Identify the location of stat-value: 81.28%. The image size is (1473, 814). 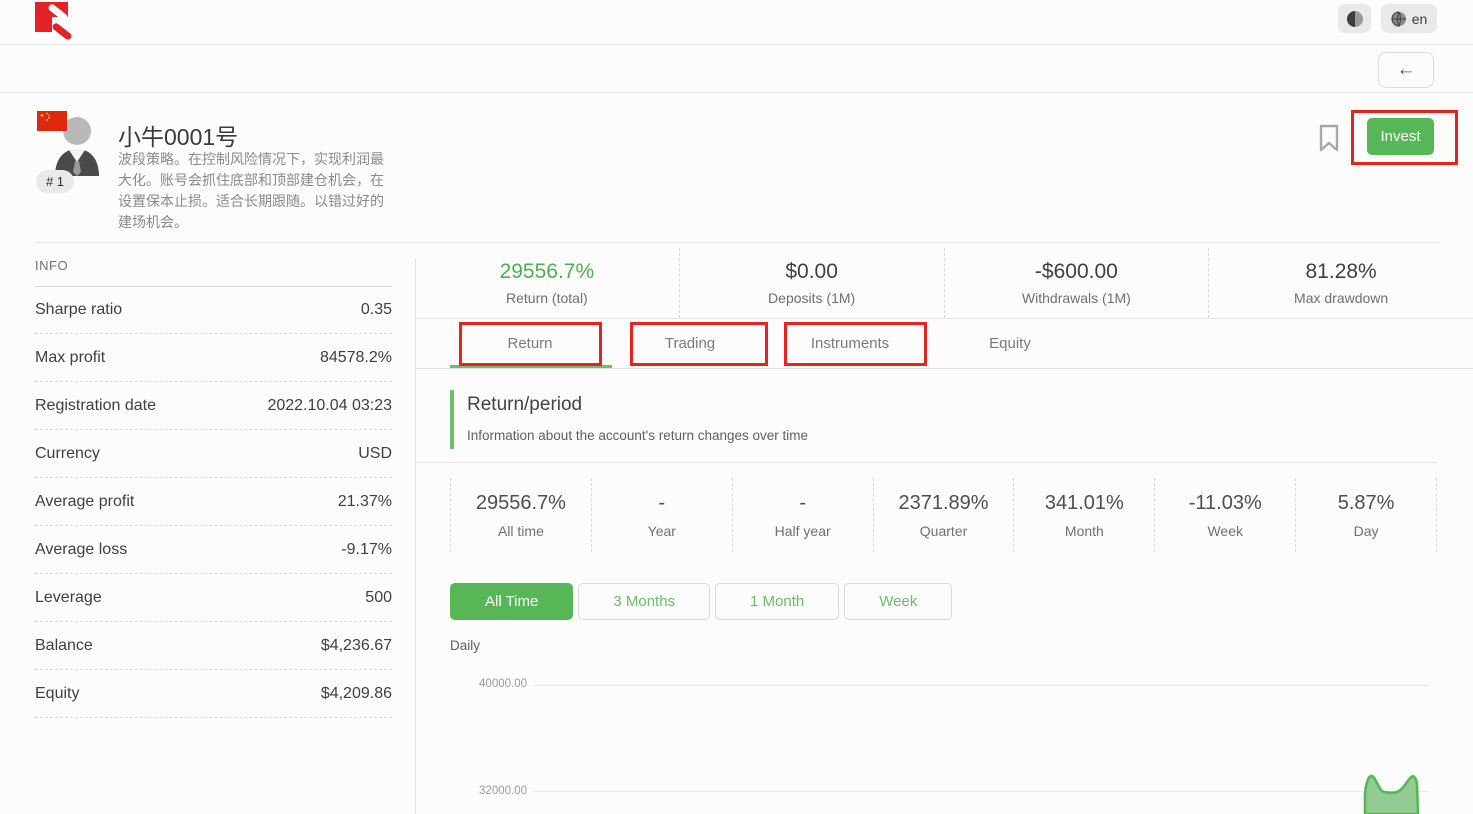
(1341, 271).